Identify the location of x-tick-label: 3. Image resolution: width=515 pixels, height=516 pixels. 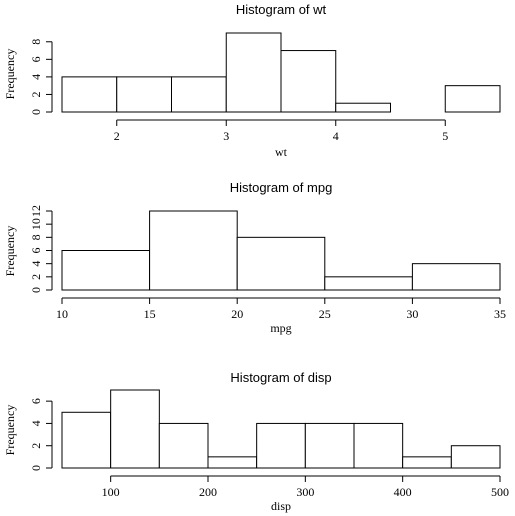
(226, 136).